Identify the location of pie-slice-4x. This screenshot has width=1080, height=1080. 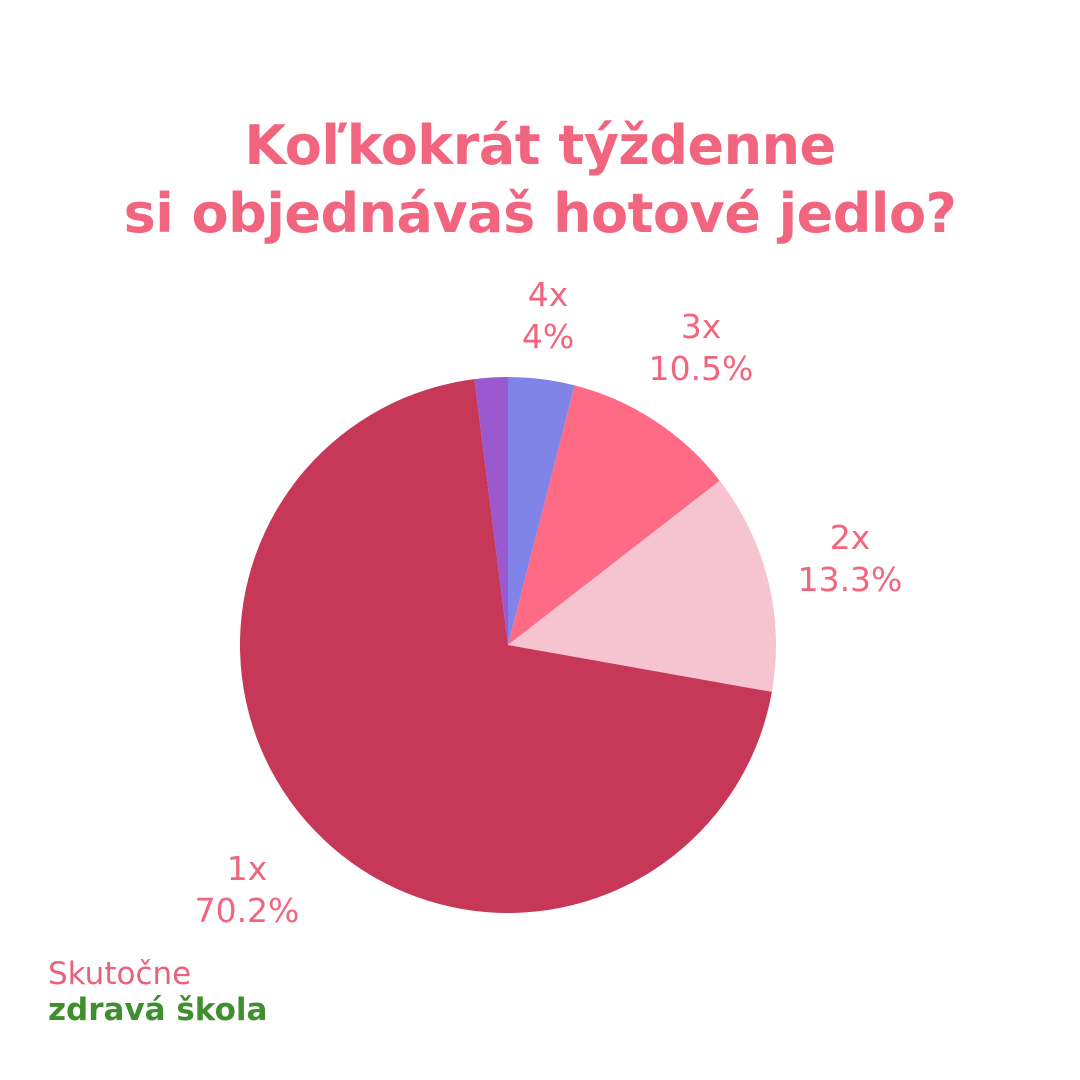
(541, 511).